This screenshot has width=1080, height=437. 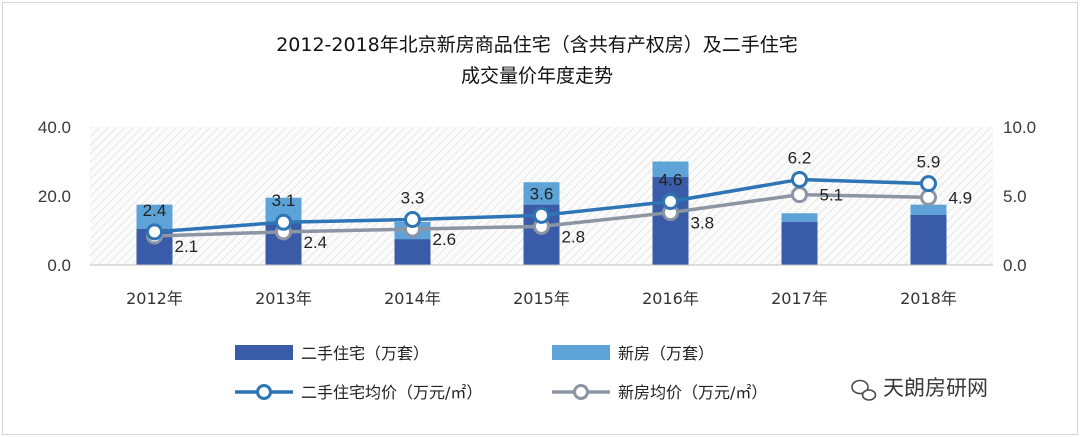 I want to click on watermark-text: 天朗房研网, so click(x=935, y=388).